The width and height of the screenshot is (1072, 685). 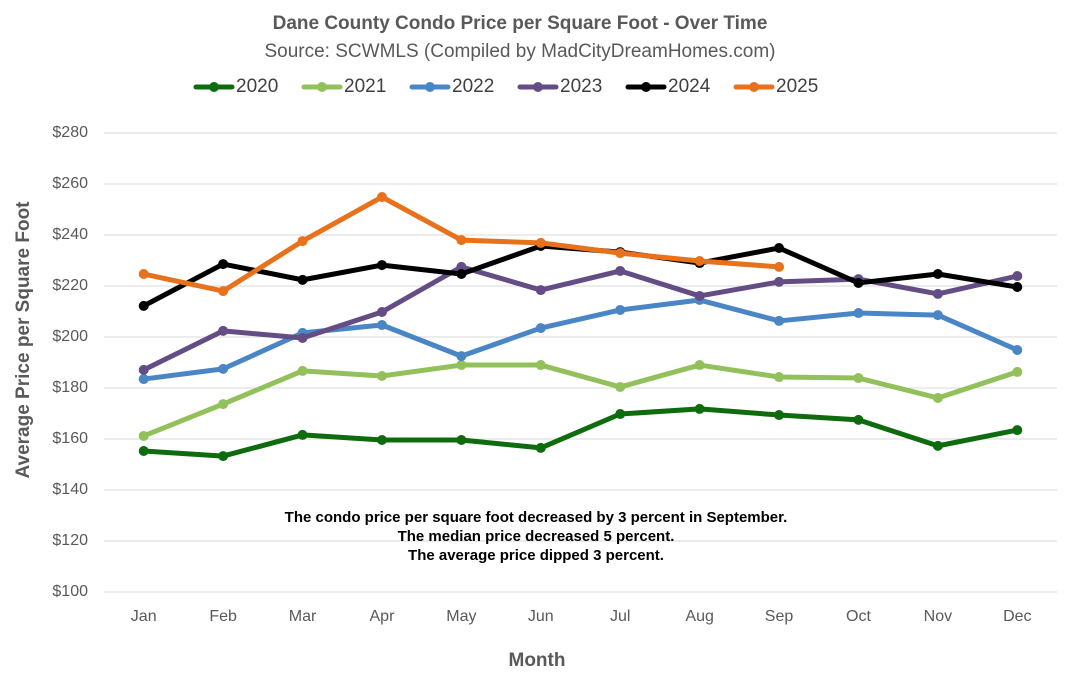 I want to click on y-tick-label: $140, so click(x=70, y=489).